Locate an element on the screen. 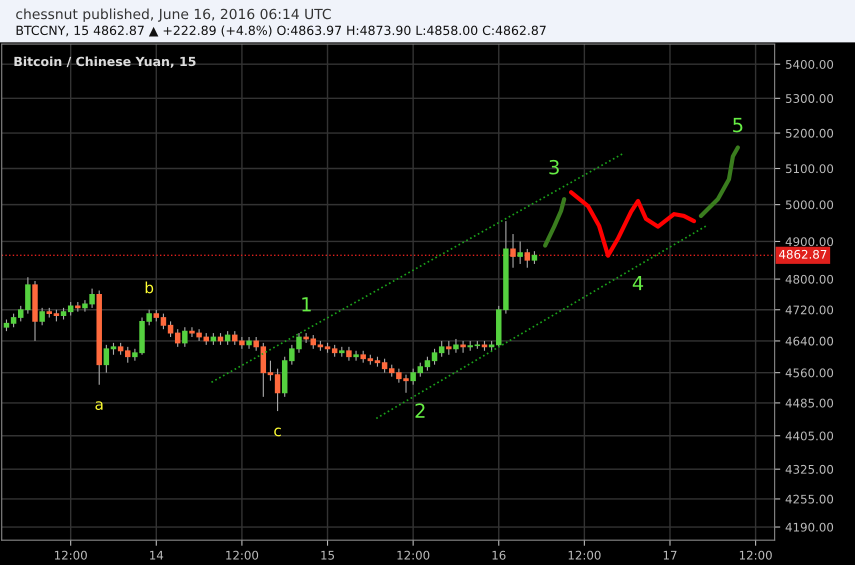 The image size is (855, 565). x-tick-label: 15 is located at coordinates (327, 555).